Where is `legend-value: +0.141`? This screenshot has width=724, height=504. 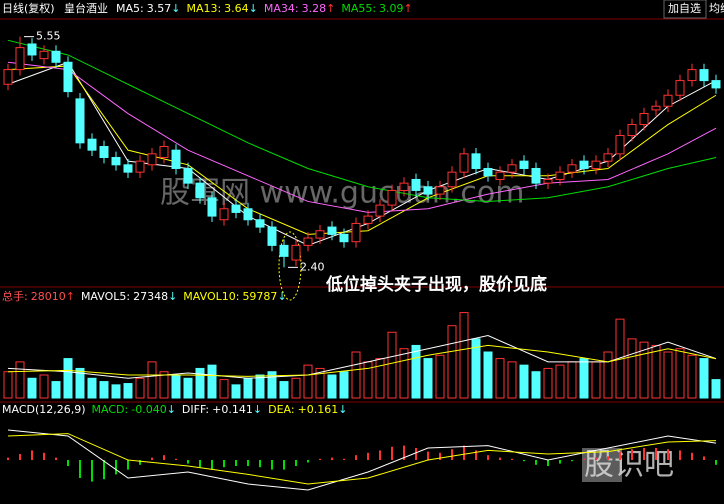
legend-value: +0.141 is located at coordinates (232, 409).